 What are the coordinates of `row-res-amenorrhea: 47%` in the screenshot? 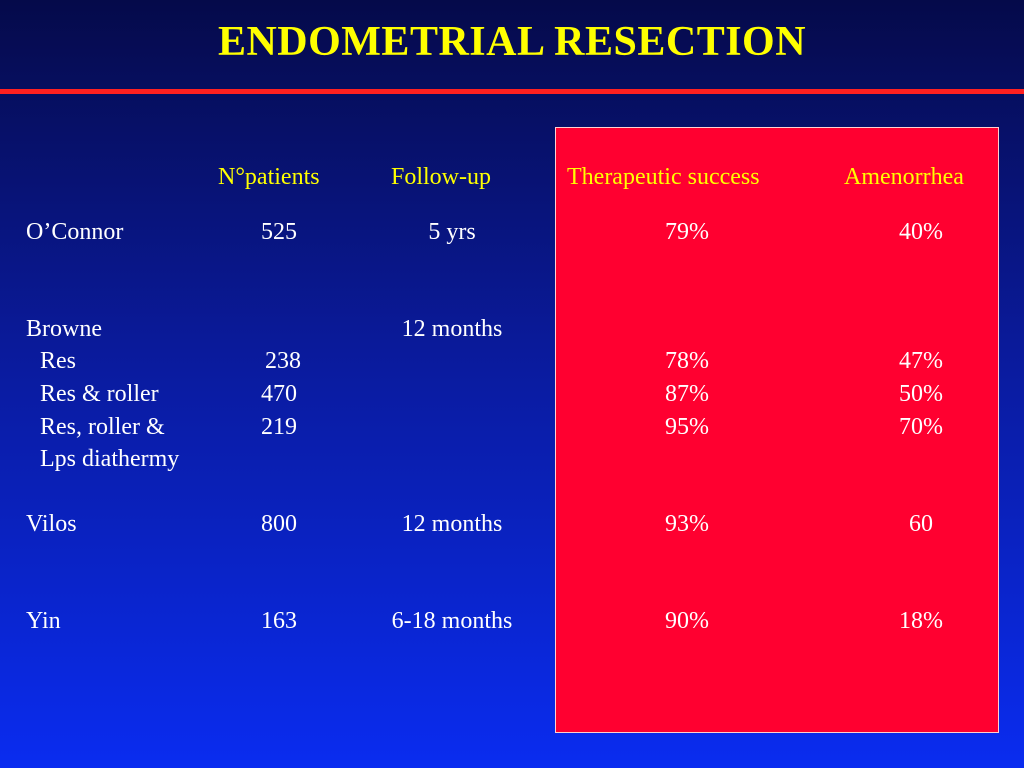 It's located at (921, 361).